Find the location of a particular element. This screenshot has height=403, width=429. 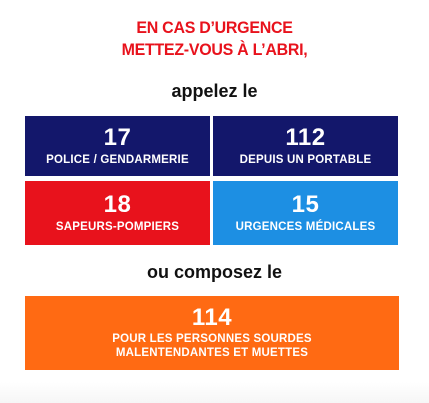

emergency-label-police: POLICE / GENDARMERIE is located at coordinates (117, 159).